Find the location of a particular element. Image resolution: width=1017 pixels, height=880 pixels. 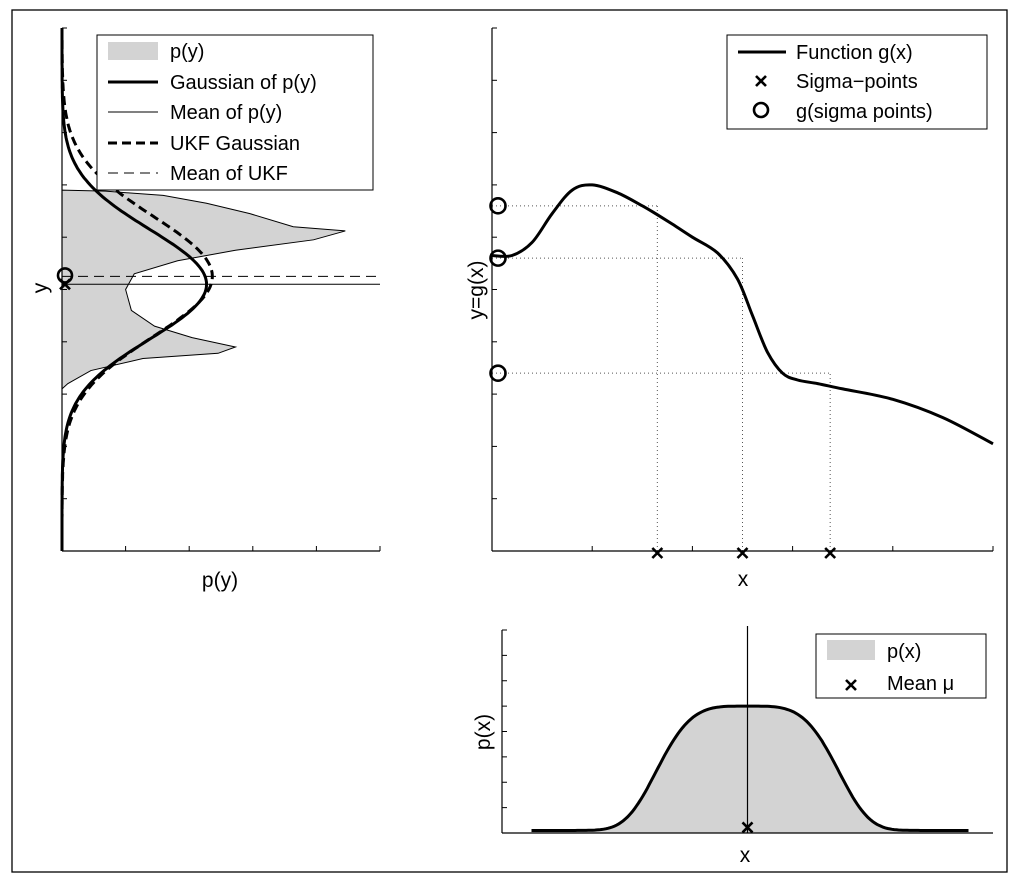

px-legend: p(x) Mean μ is located at coordinates (901, 666).